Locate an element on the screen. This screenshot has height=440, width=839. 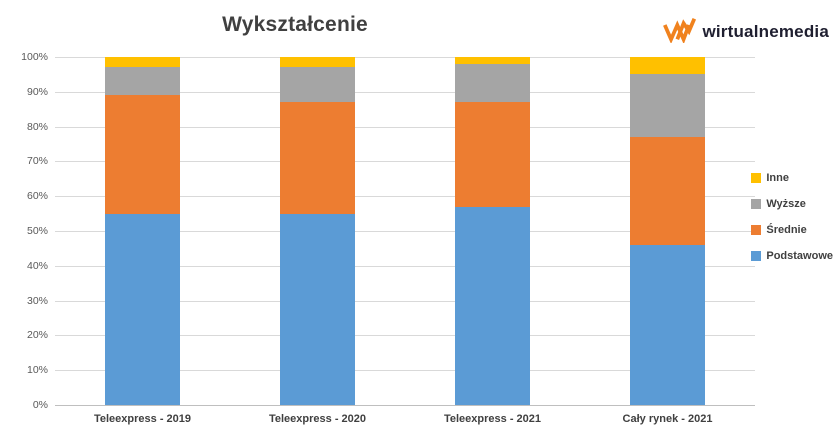
legend-label: Podstawowe is located at coordinates (799, 256).